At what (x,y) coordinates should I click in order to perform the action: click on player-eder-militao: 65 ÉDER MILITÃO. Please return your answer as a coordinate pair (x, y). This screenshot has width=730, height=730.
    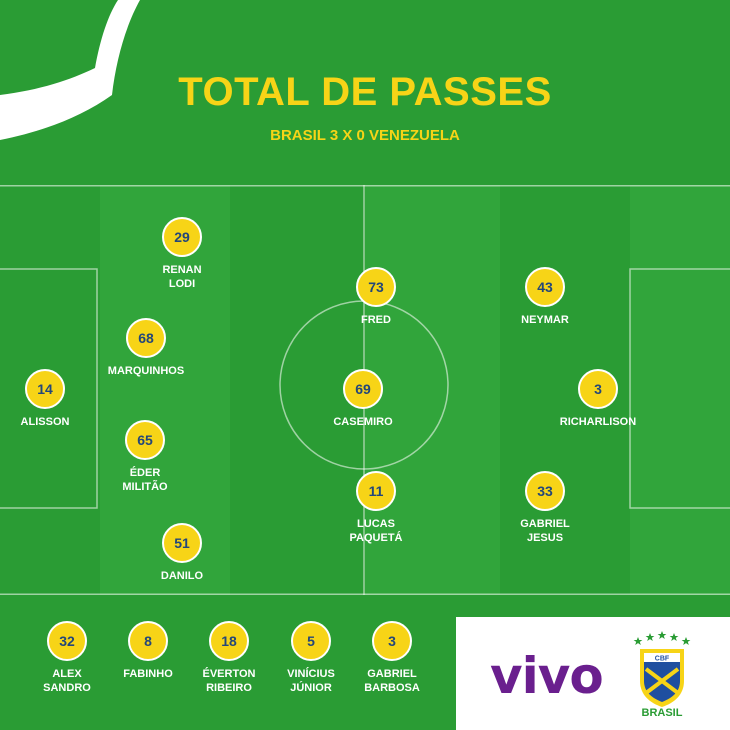
    Looking at the image, I should click on (145, 457).